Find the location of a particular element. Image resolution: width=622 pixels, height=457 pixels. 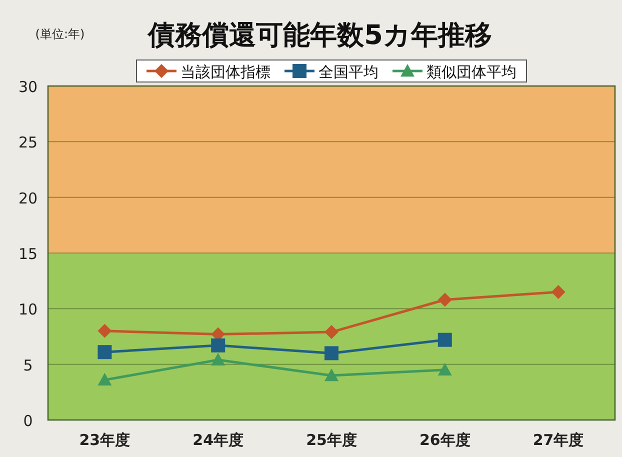

legend-label: 類似団体平均 is located at coordinates (471, 72).